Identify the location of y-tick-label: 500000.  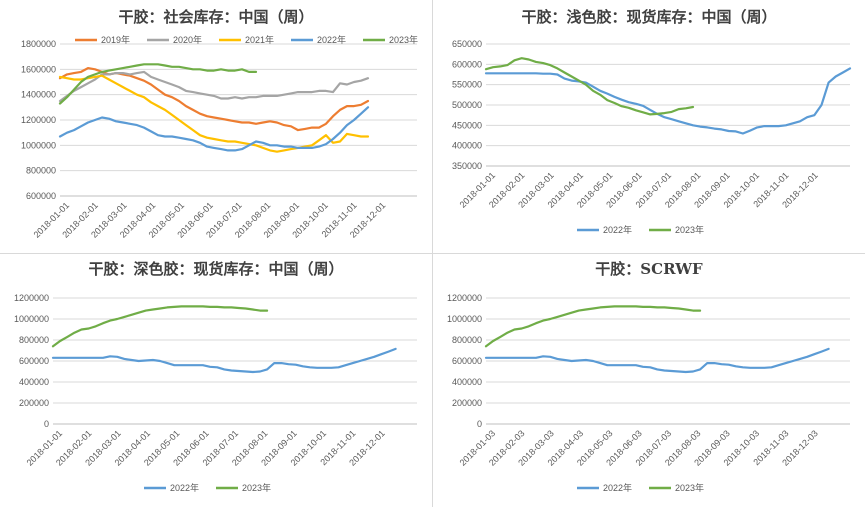
(467, 105).